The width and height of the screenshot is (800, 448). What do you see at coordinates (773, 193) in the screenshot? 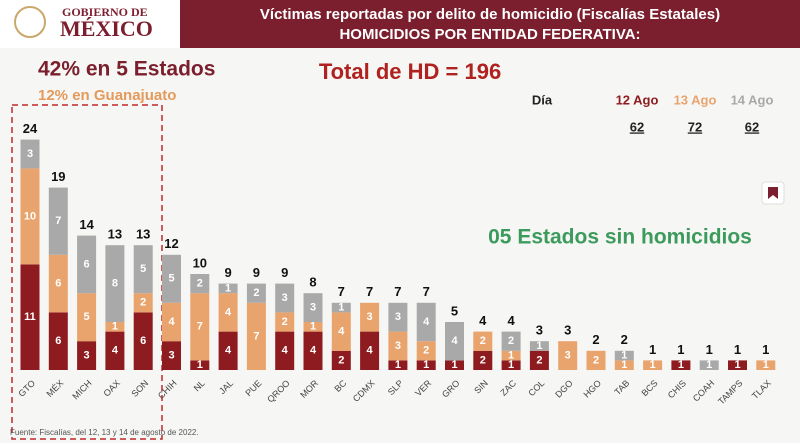
I see `bookmark-icon` at bounding box center [773, 193].